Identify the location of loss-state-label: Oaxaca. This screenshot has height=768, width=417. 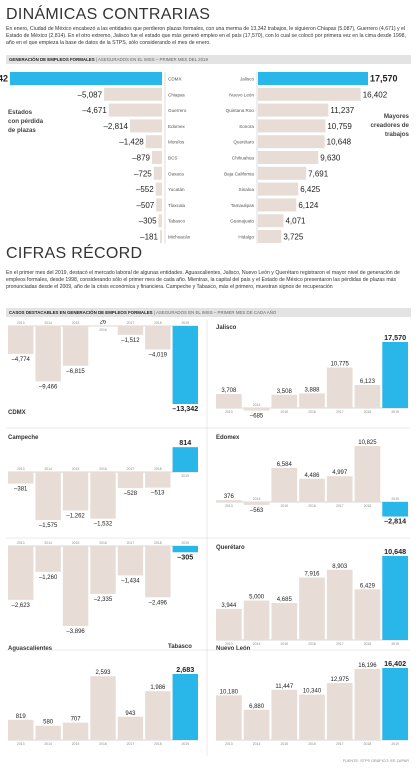
(176, 173).